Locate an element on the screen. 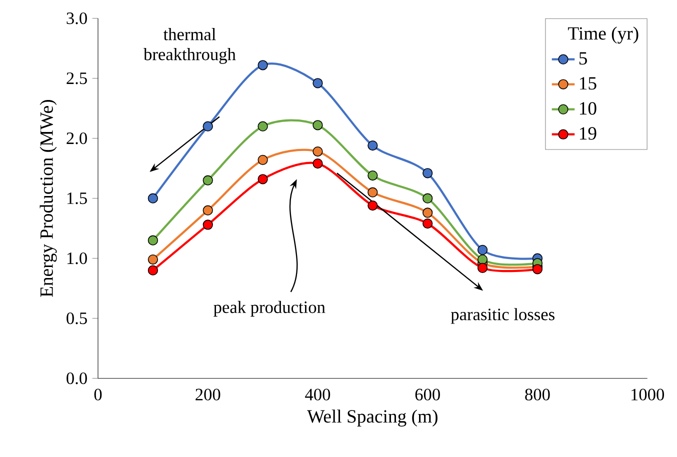 The image size is (677, 457). x-tick-label: 0 is located at coordinates (98, 394).